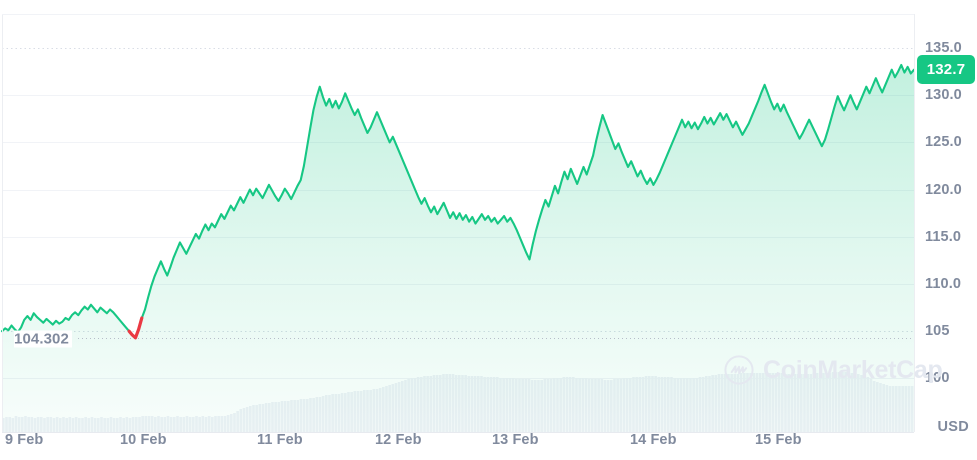 This screenshot has width=977, height=460. I want to click on price-dip-segment, so click(135, 328).